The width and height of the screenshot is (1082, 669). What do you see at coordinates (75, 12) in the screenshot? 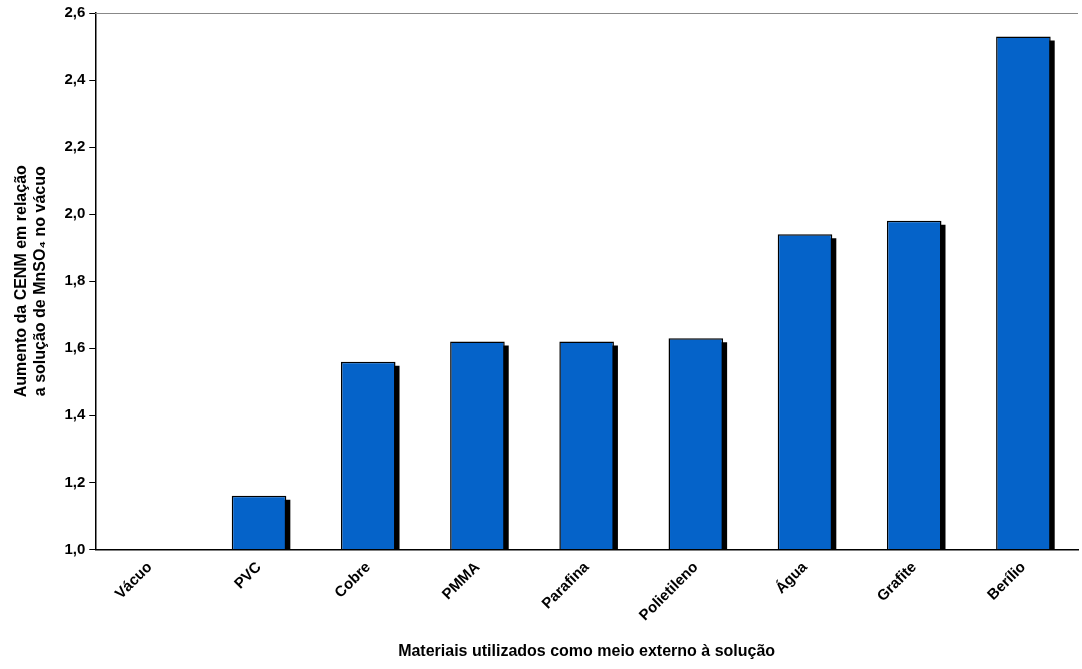
I see `y-tick-label: 2,6` at bounding box center [75, 12].